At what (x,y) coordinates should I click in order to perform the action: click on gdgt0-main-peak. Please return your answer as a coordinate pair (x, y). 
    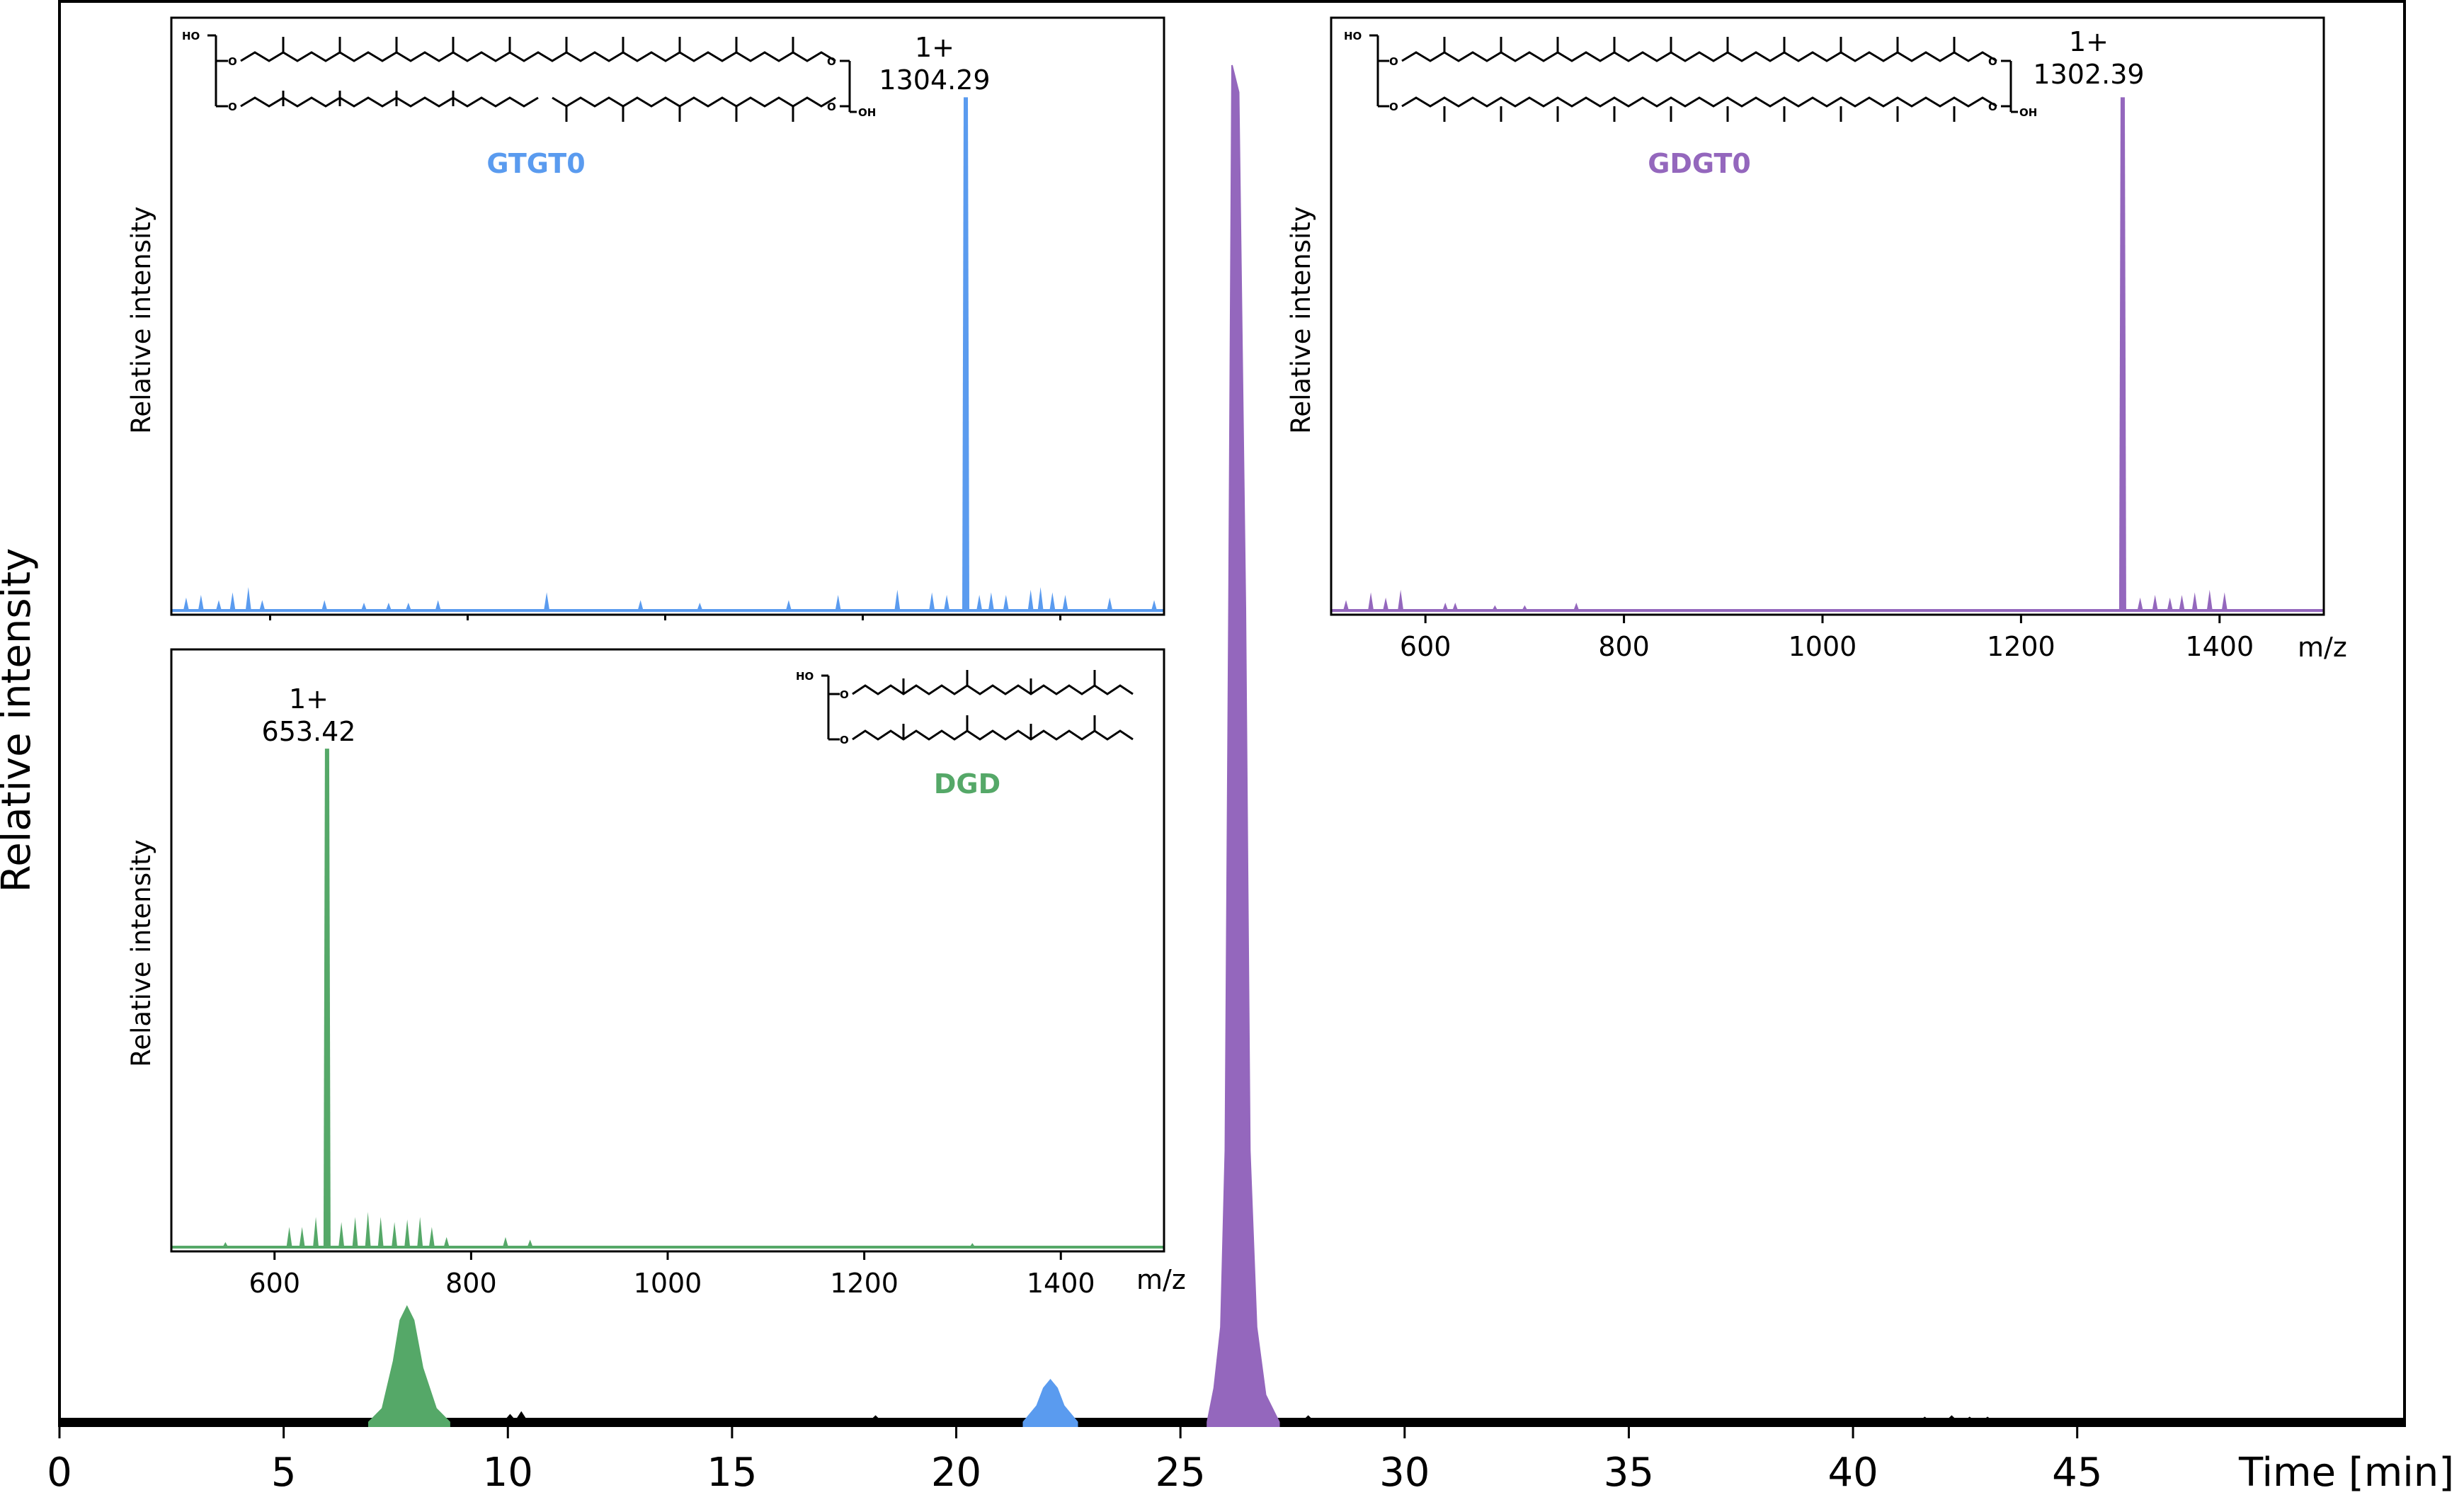
    Looking at the image, I should click on (2122, 353).